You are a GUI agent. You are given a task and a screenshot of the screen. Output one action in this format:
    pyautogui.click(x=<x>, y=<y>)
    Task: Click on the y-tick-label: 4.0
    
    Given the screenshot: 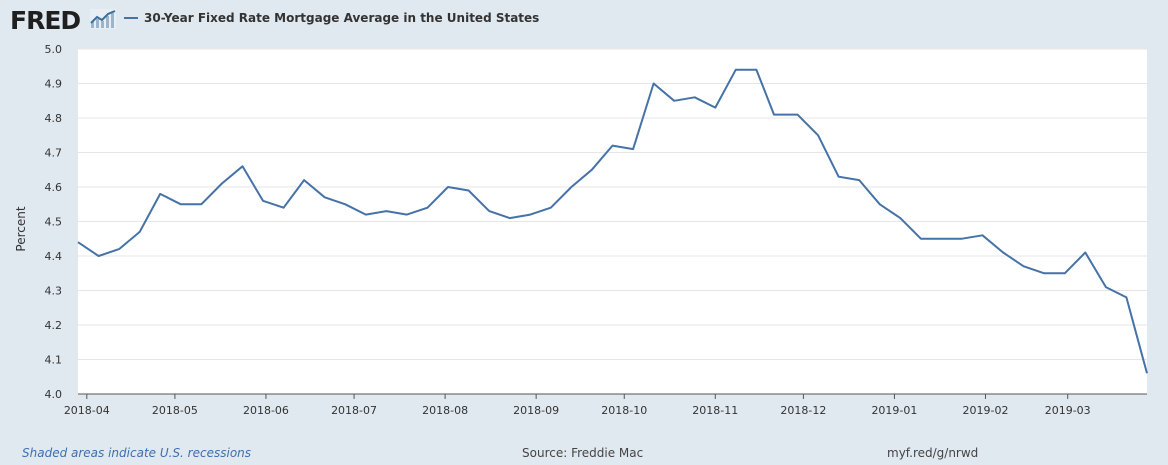 What is the action you would take?
    pyautogui.click(x=54, y=394)
    